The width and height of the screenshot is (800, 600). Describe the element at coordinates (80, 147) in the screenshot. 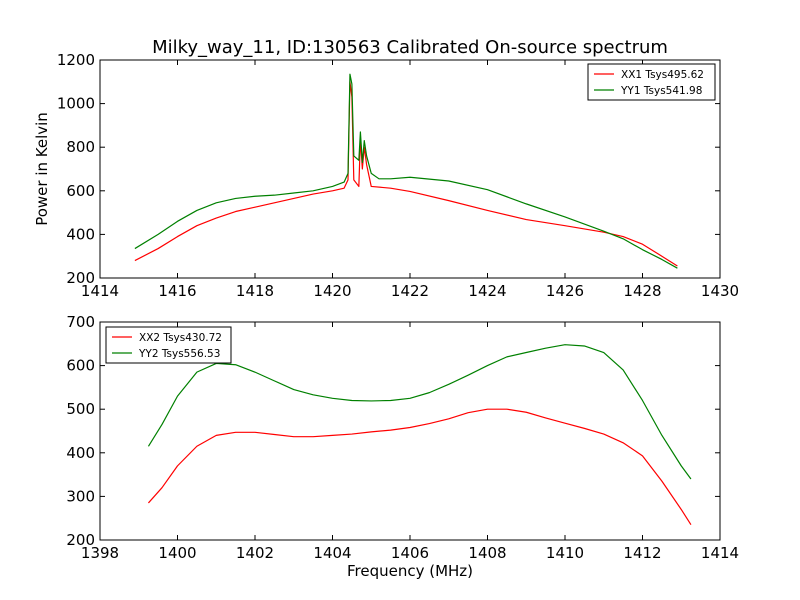

I see `y-tick-label: 800` at that location.